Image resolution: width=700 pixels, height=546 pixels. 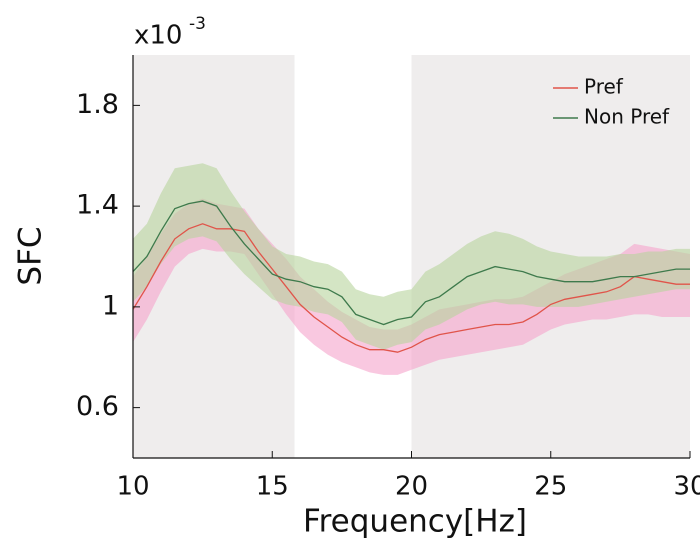 What do you see at coordinates (604, 87) in the screenshot?
I see `legend-label: Pref` at bounding box center [604, 87].